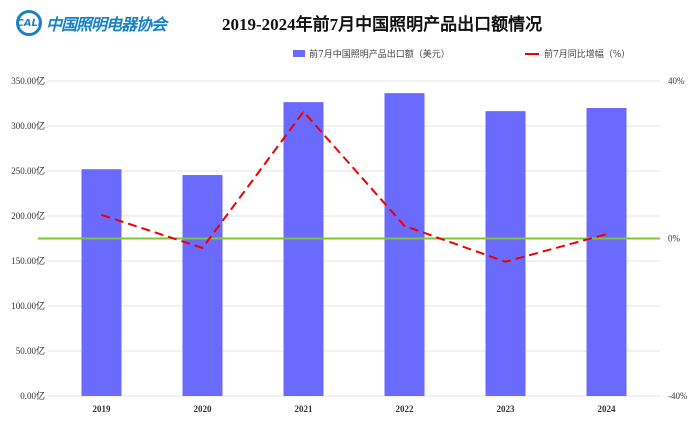 Image resolution: width=700 pixels, height=424 pixels. What do you see at coordinates (674, 239) in the screenshot?
I see `y2-tick-label: 0%` at bounding box center [674, 239].